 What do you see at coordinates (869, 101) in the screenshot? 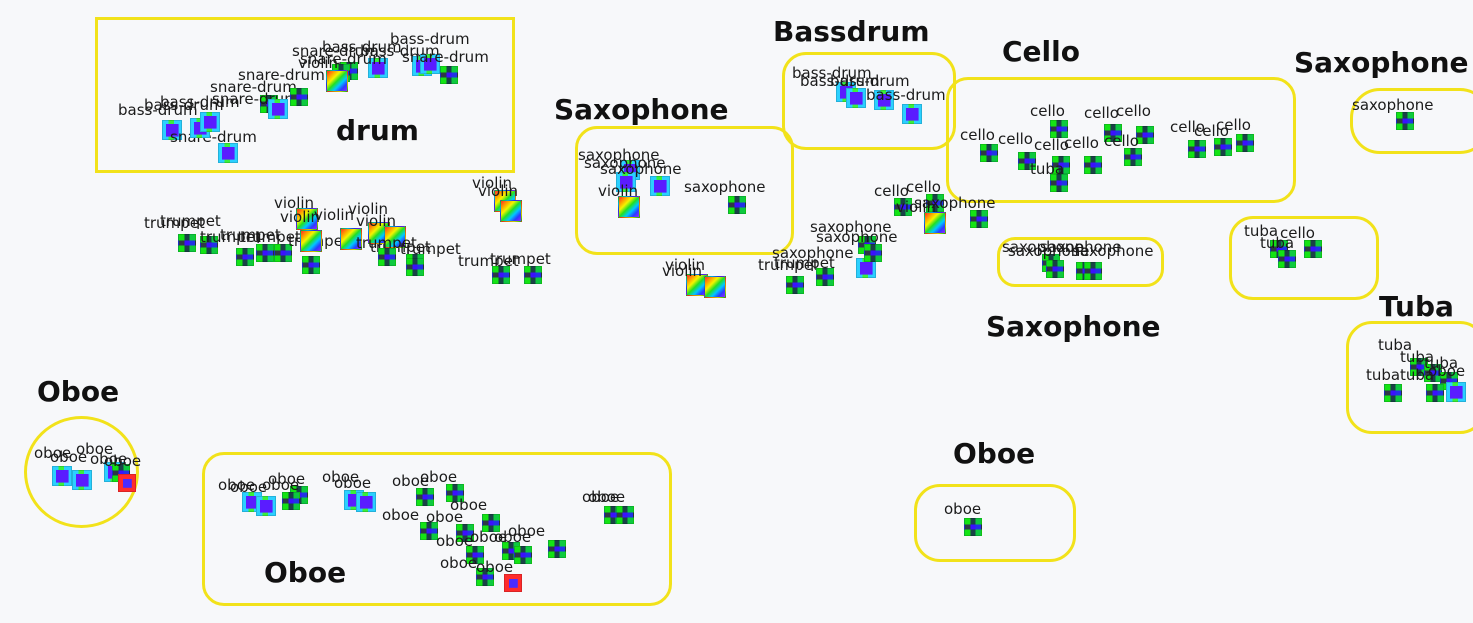
I see `cluster-box-bassdrum` at bounding box center [869, 101].